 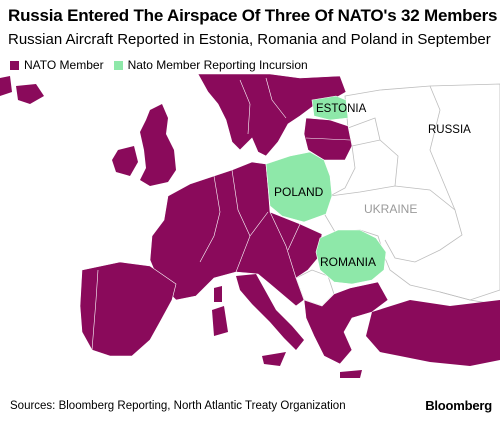 I want to click on romania, so click(x=351, y=257).